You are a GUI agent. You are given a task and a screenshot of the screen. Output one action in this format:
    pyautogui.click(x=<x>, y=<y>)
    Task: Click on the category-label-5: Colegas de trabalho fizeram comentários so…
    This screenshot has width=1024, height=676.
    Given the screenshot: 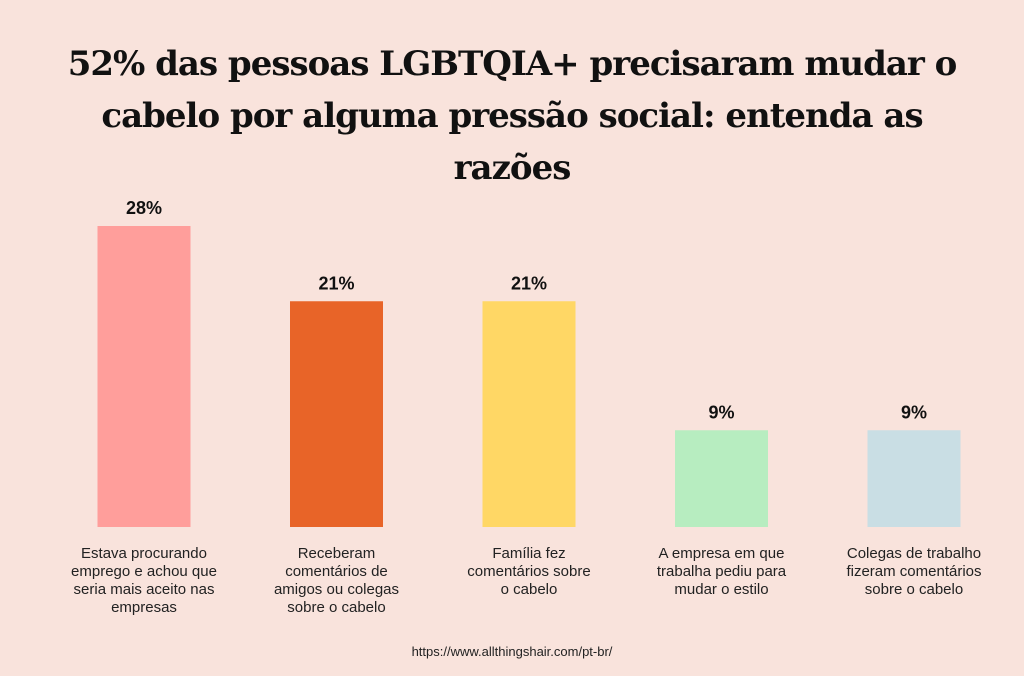 What is the action you would take?
    pyautogui.click(x=914, y=572)
    